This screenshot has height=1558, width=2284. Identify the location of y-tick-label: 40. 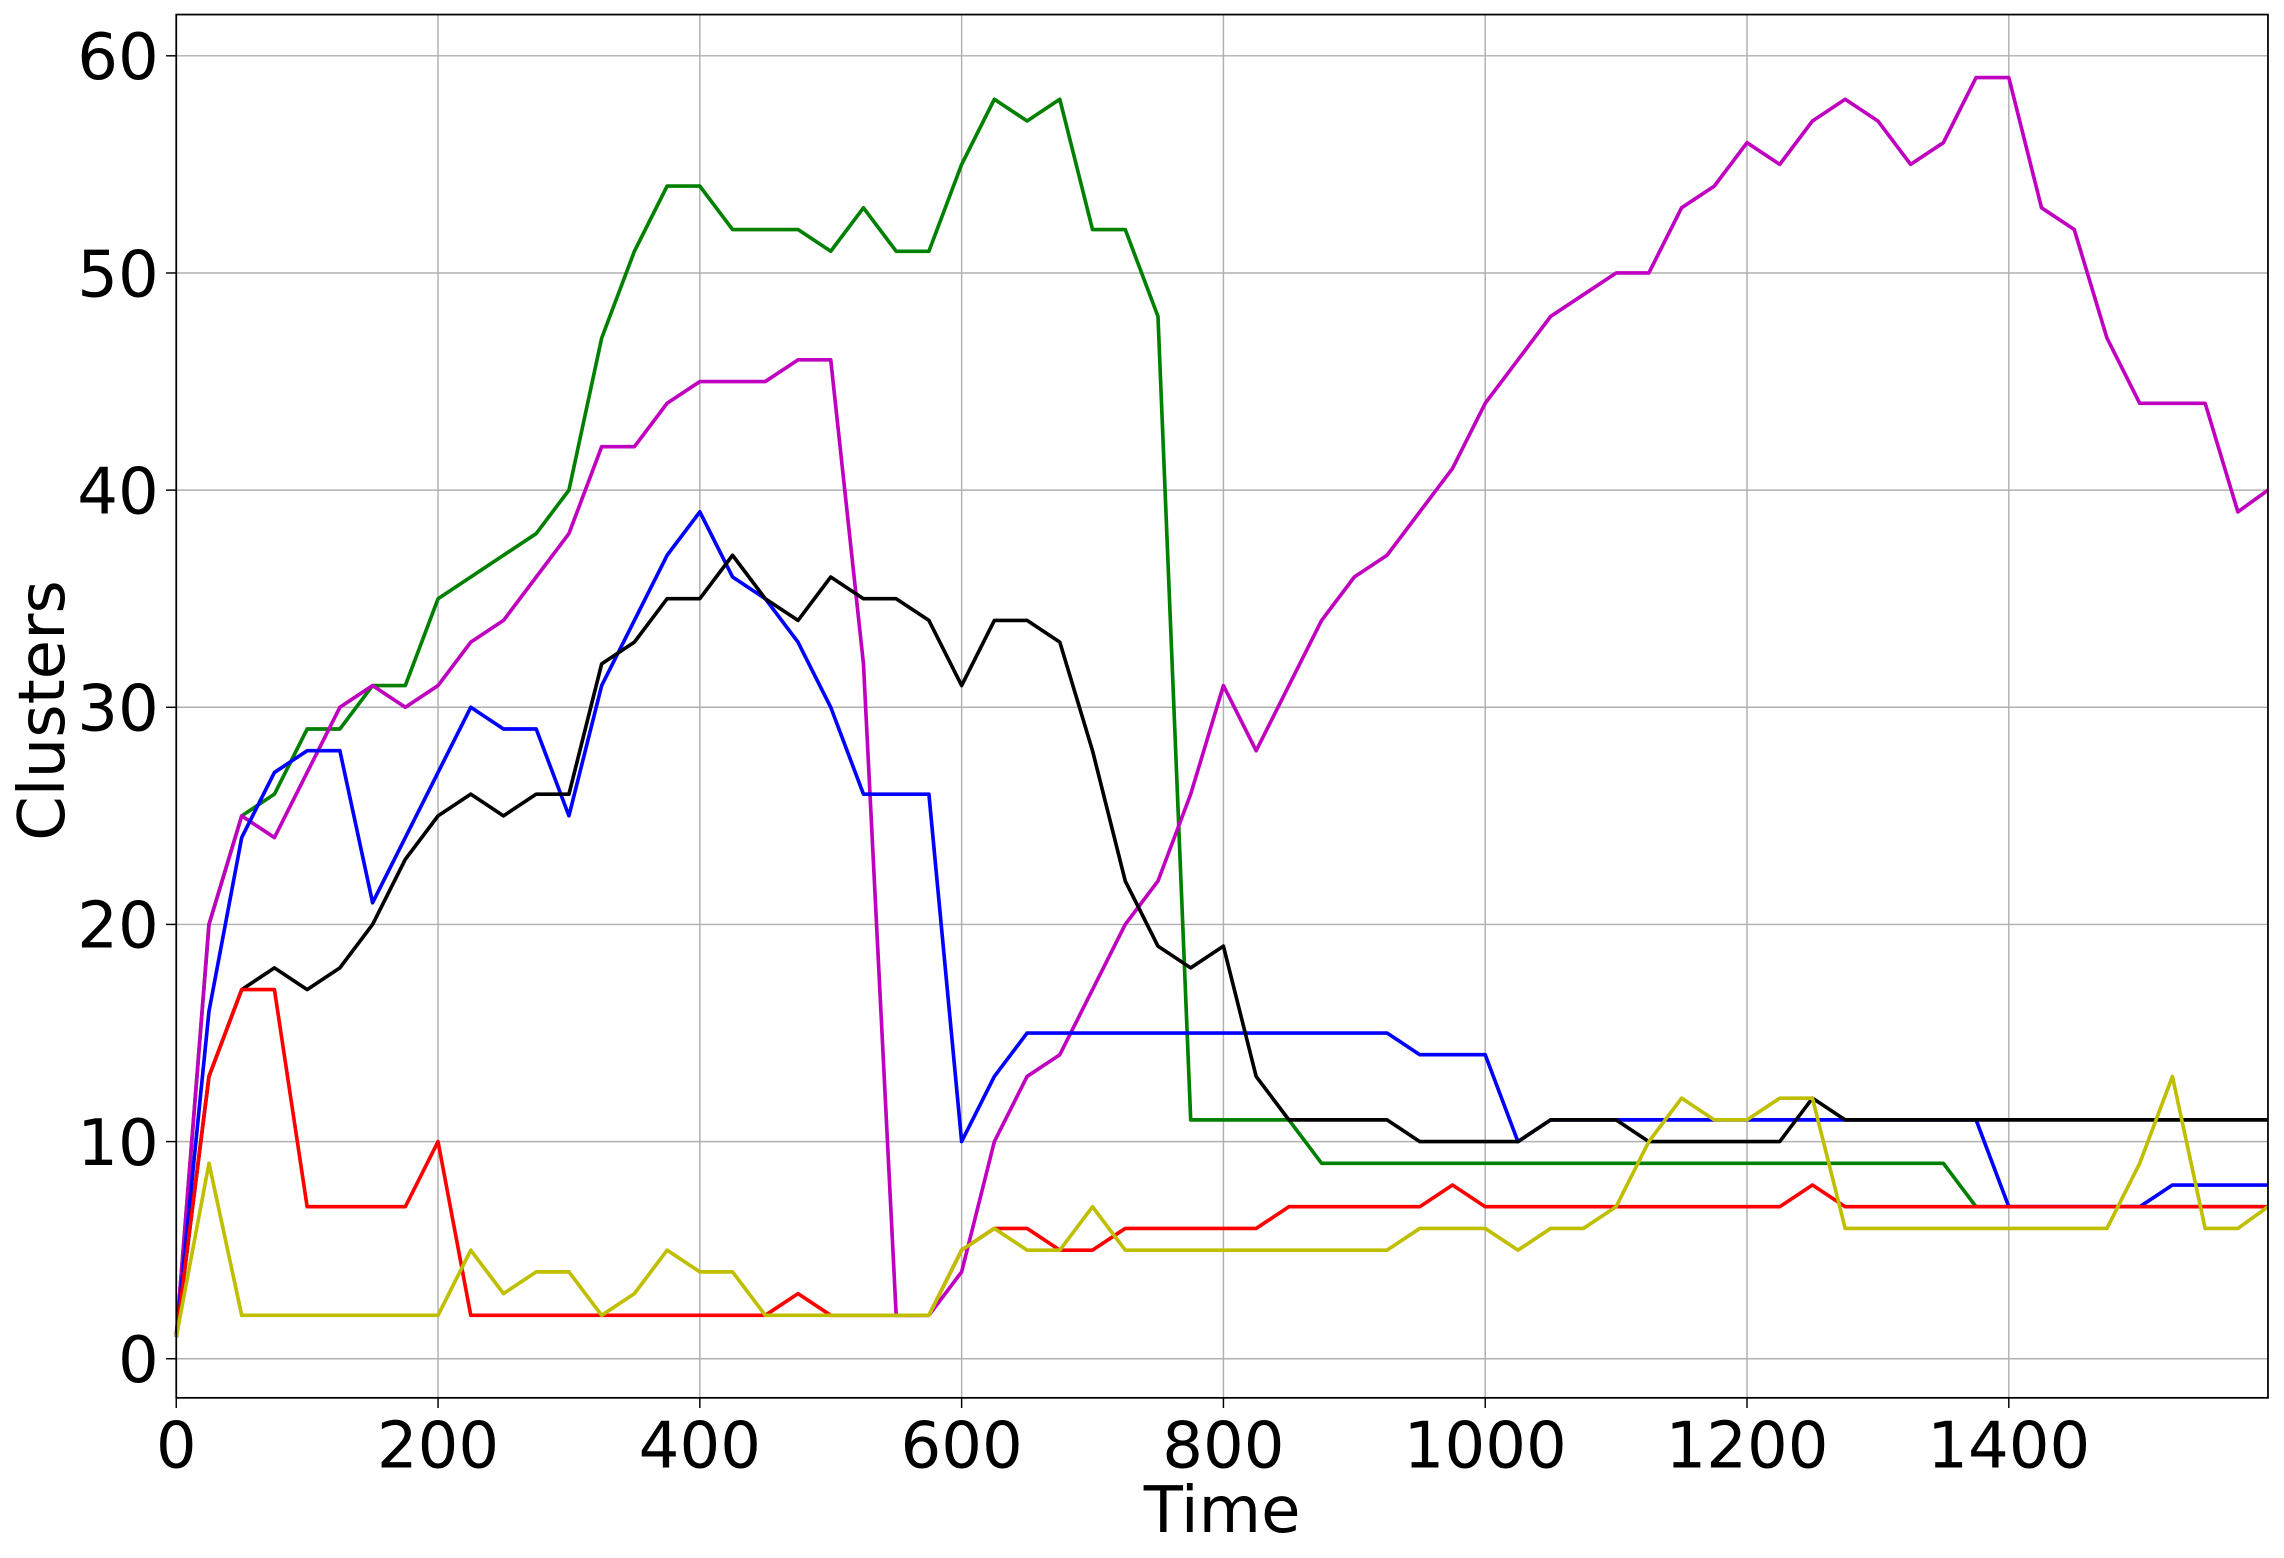
(118, 492).